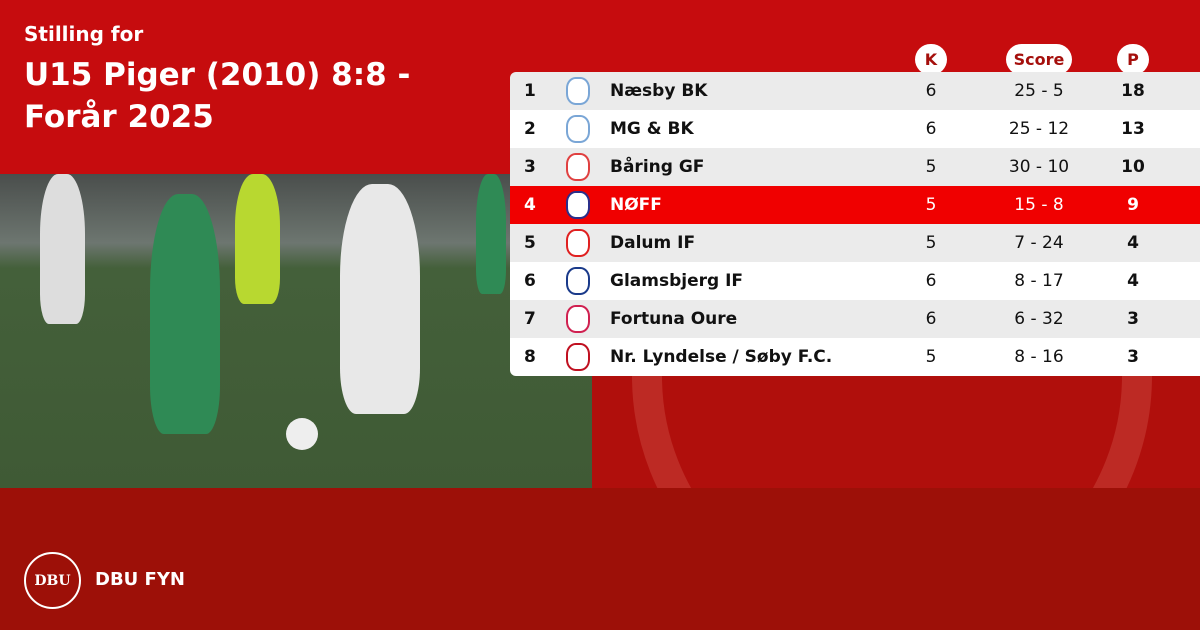 The width and height of the screenshot is (1200, 630). I want to click on team-name: Næsby BK, so click(659, 91).